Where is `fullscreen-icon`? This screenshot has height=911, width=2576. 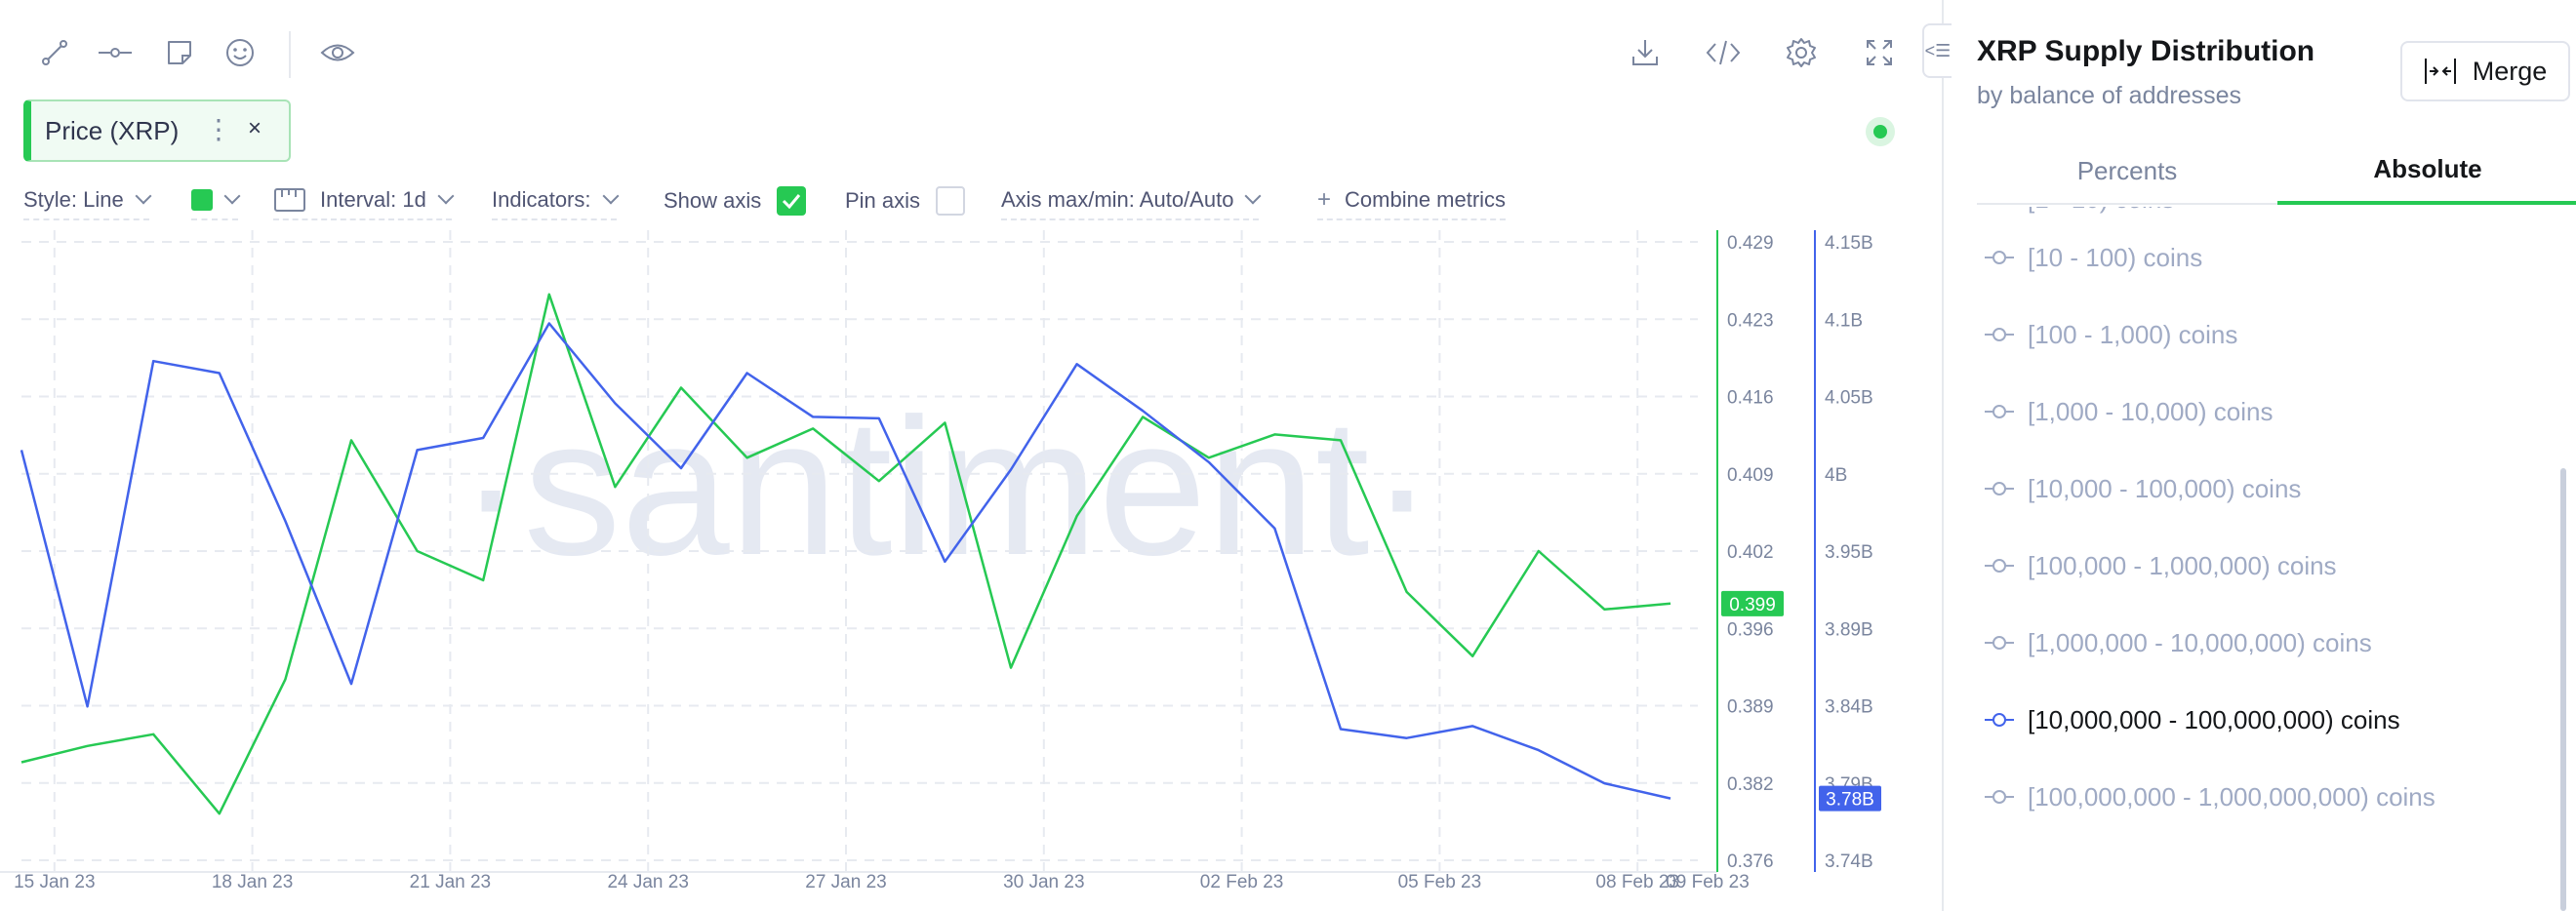
fullscreen-icon is located at coordinates (1879, 53).